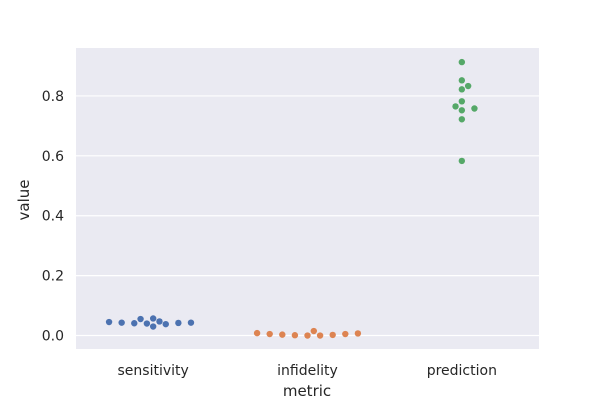 This screenshot has width=600, height=400. I want to click on y-tick-labels: 0.0 0.2 0.4 0.6 0.8, so click(53, 217).